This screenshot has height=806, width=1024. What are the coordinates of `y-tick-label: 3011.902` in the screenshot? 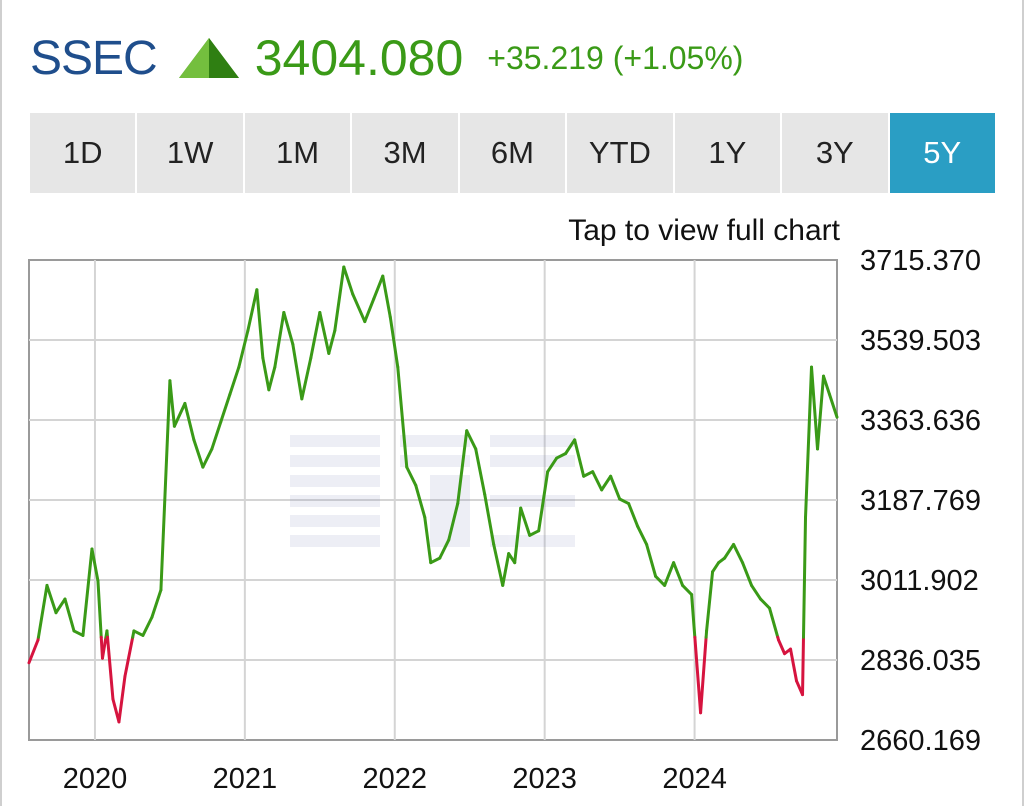 It's located at (919, 581).